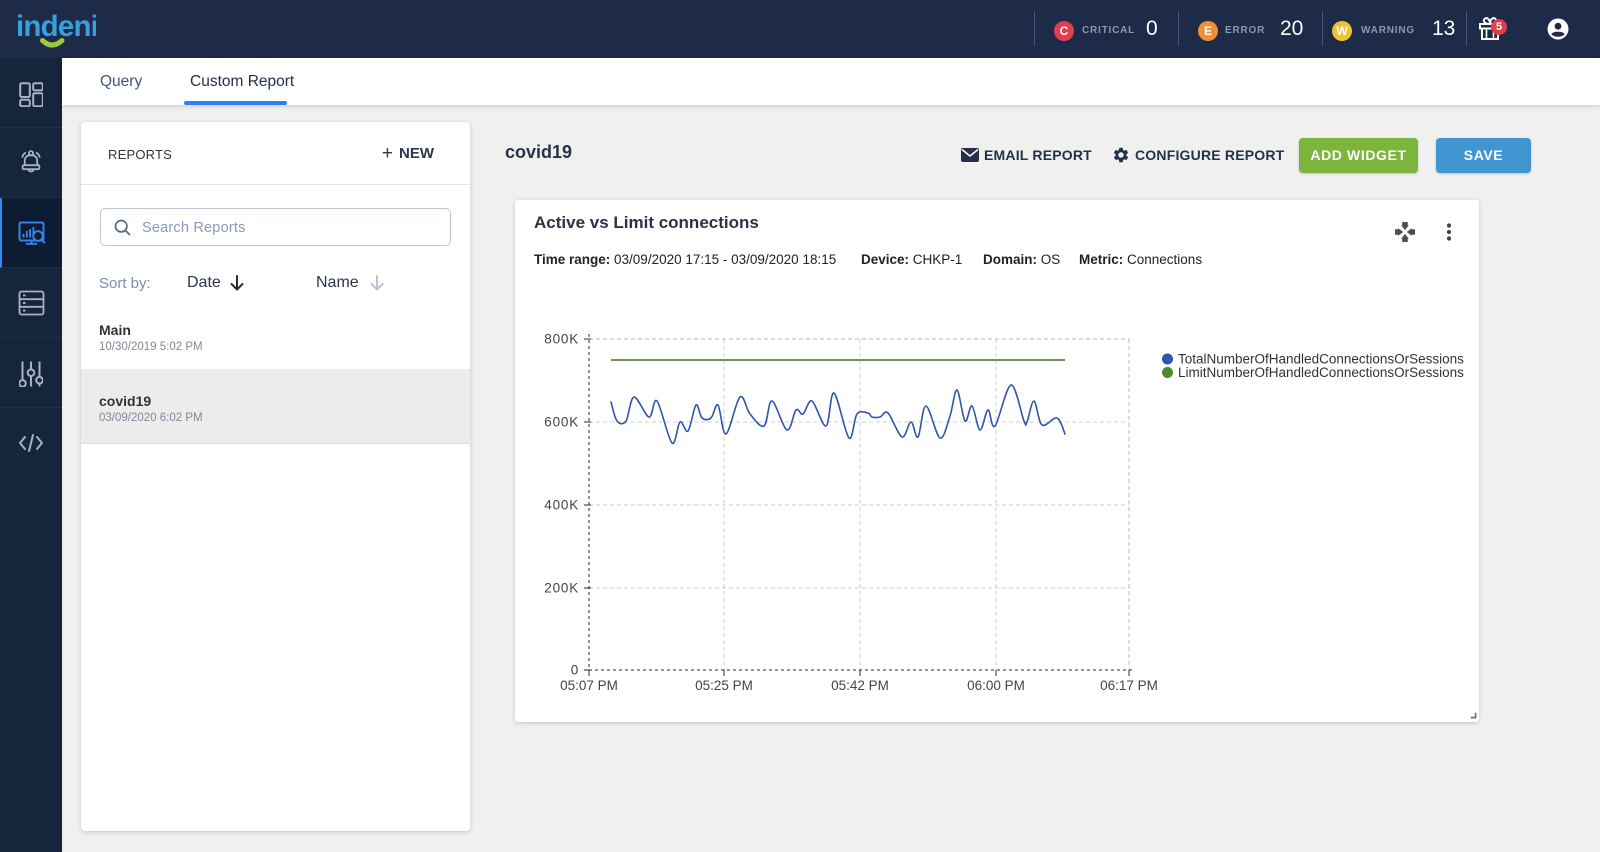  I want to click on svg-text: 400K, so click(561, 505).